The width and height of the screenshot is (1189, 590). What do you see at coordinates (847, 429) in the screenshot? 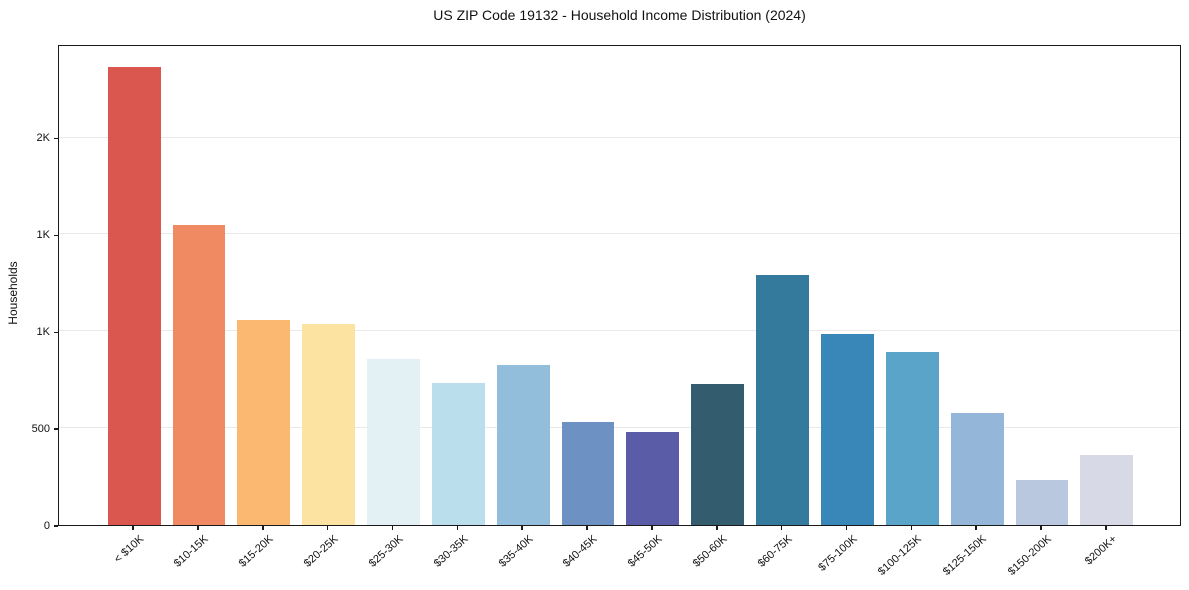
I see `bar-$75-100K` at bounding box center [847, 429].